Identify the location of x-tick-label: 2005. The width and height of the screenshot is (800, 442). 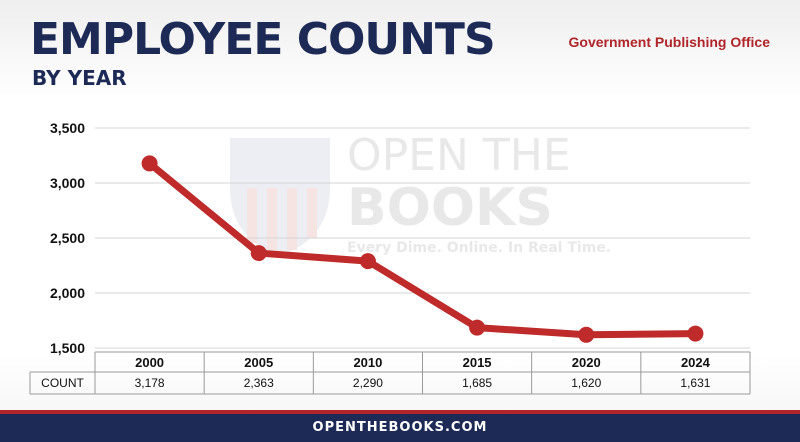
(258, 362).